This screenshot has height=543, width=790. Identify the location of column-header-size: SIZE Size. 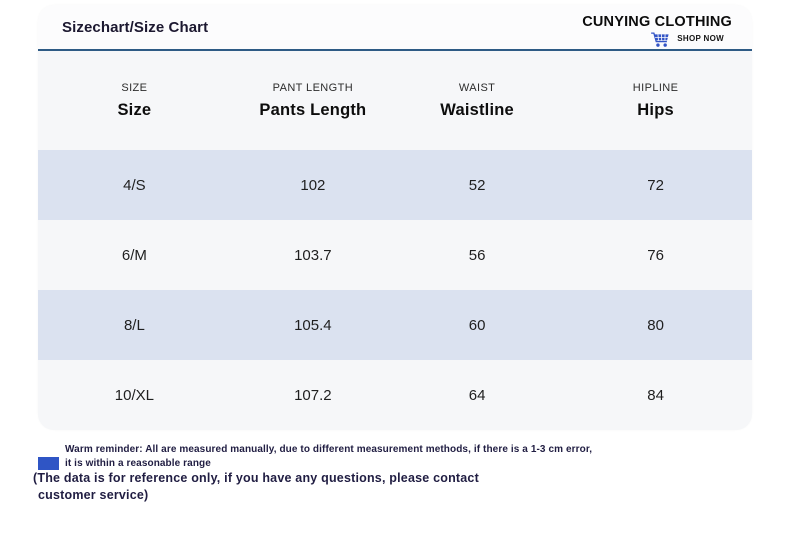
(134, 101).